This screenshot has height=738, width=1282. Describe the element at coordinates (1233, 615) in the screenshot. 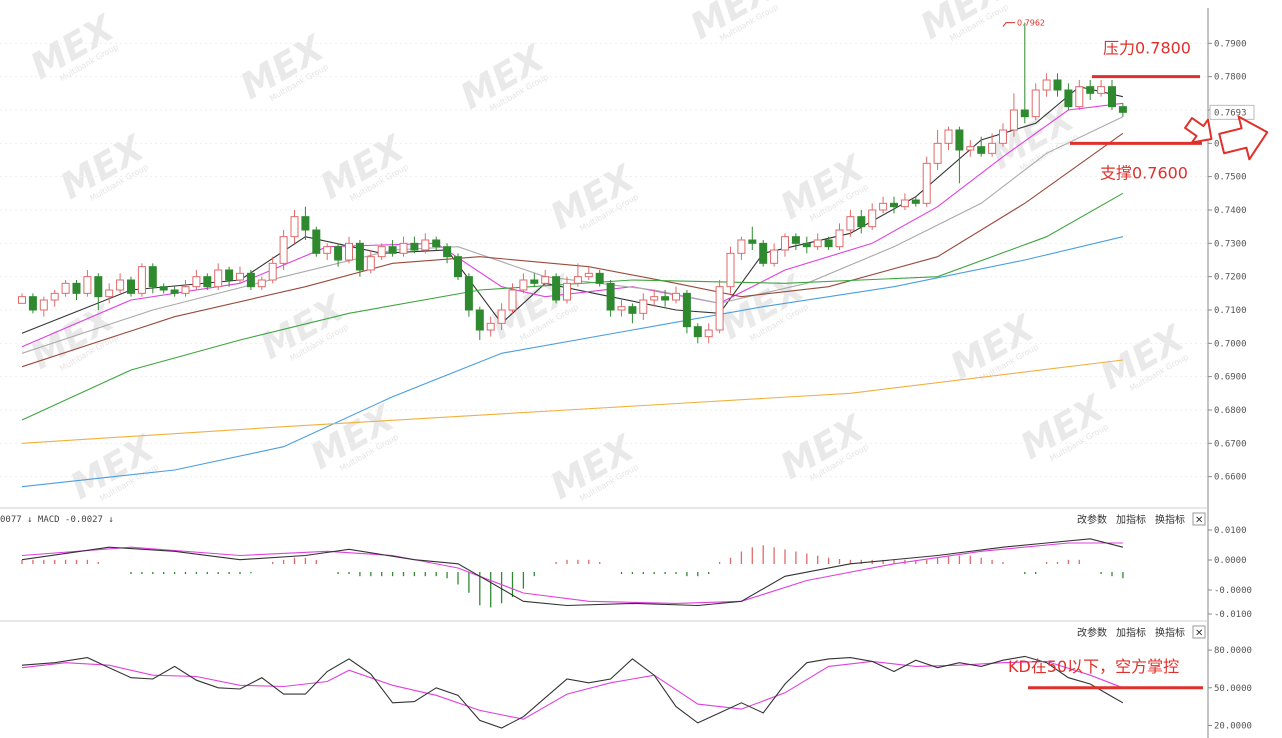

I see `macd-tick-label: -0.0100` at that location.